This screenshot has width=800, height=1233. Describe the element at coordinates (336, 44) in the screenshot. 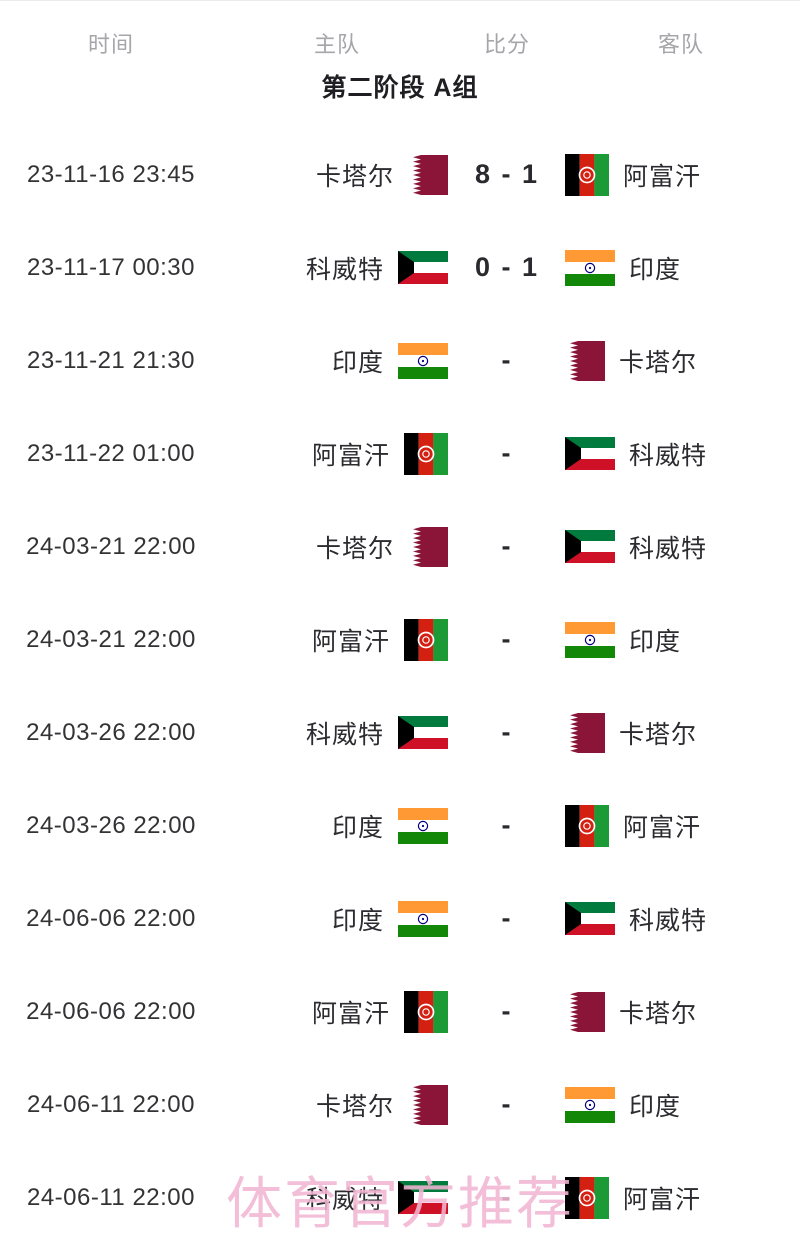

I see `header-home-team: 主队` at that location.